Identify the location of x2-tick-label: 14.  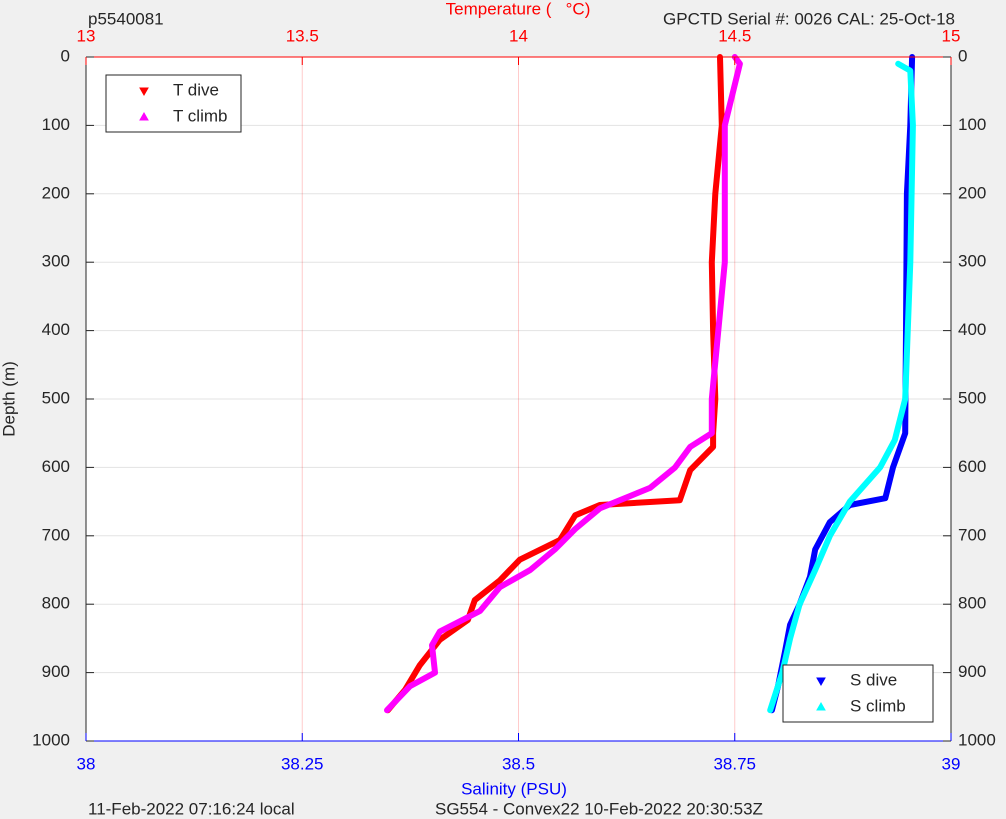
(518, 35).